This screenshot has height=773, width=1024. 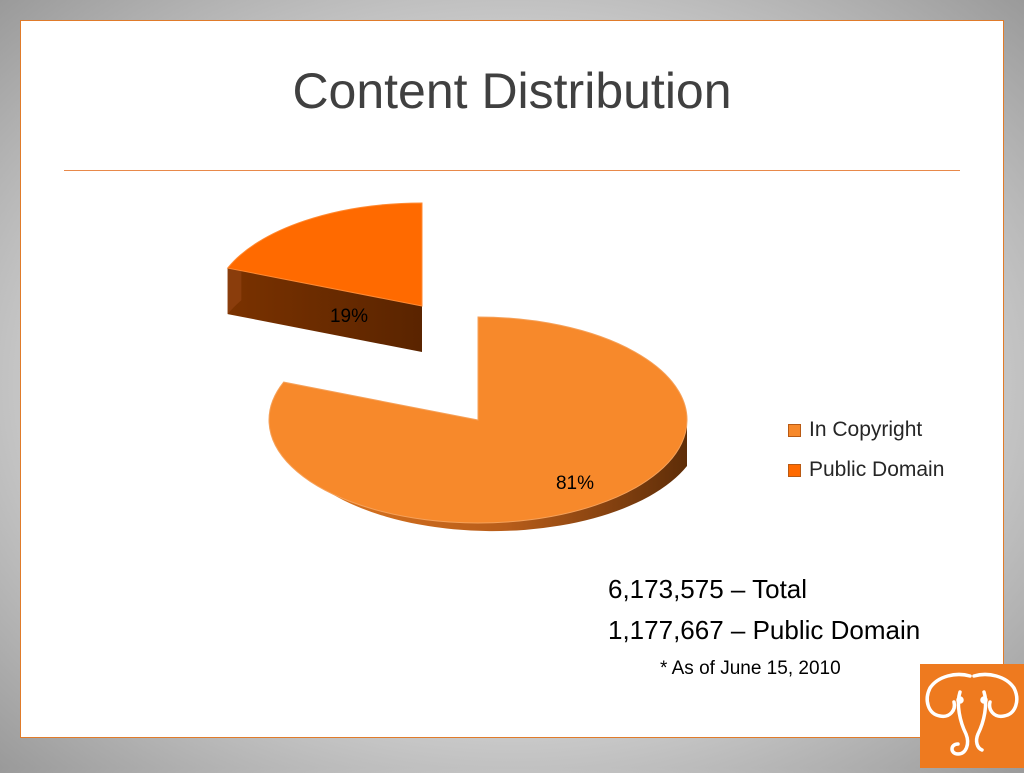 What do you see at coordinates (972, 716) in the screenshot?
I see `elephant-logo-icon` at bounding box center [972, 716].